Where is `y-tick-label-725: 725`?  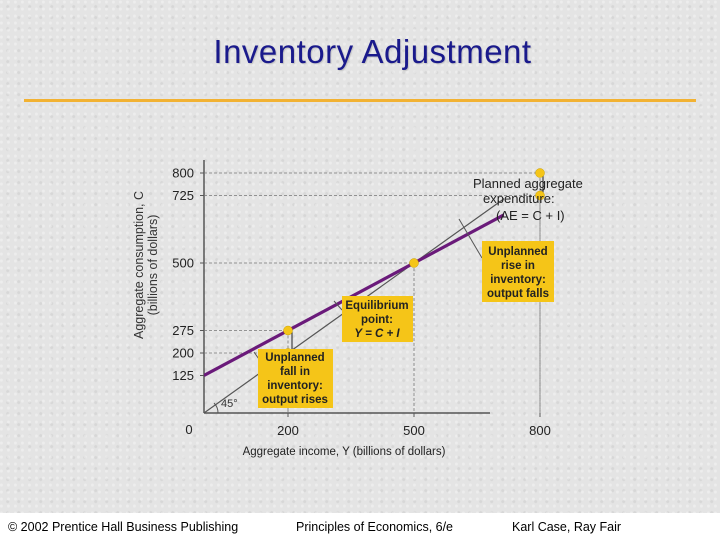
y-tick-label-725: 725 is located at coordinates (183, 195).